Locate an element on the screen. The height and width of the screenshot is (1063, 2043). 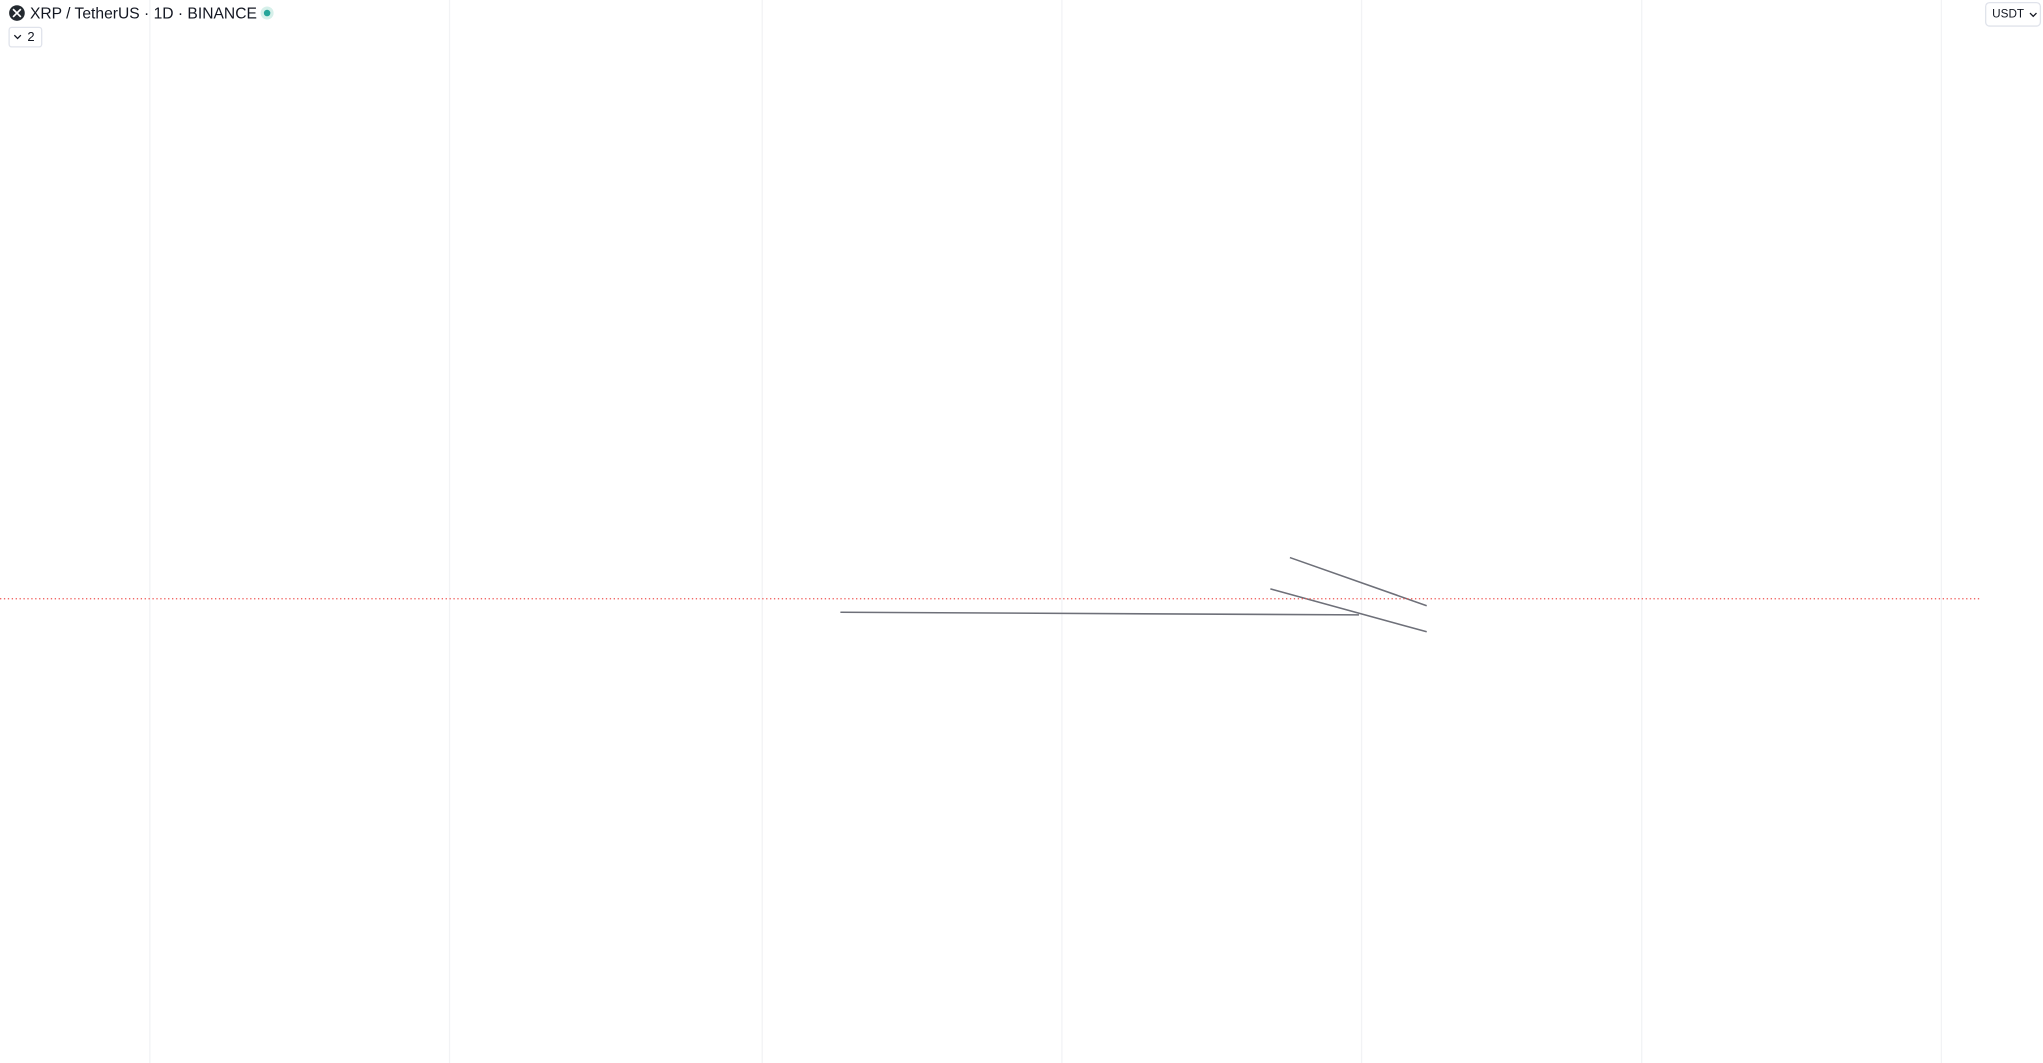
currency-button is located at coordinates (2013, 14).